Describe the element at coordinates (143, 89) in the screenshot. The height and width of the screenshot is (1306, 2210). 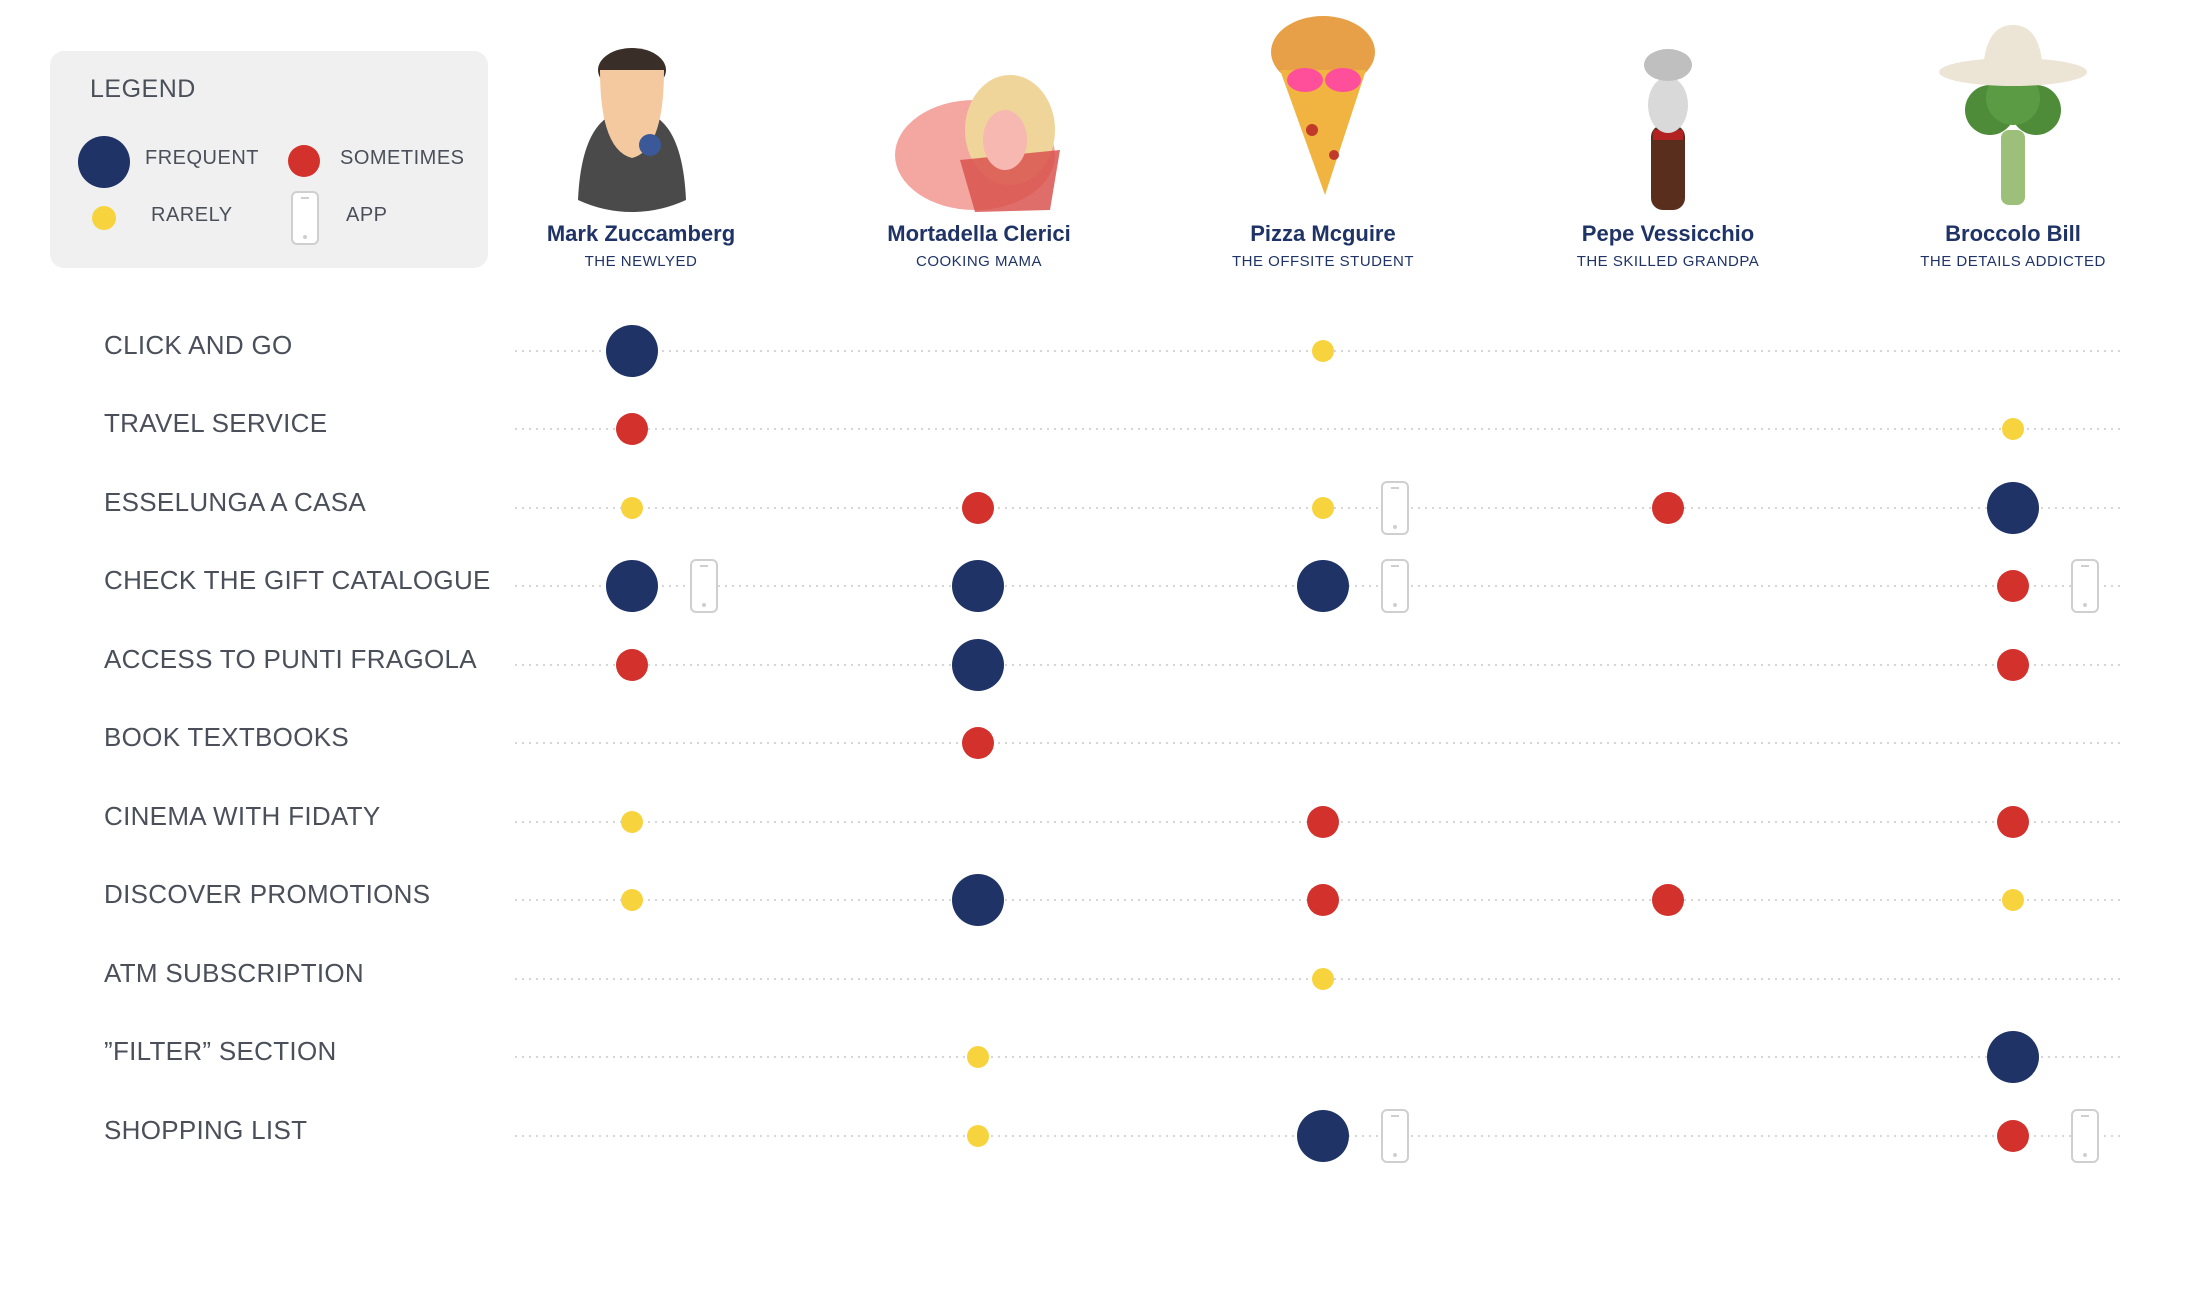
I see `legend-title: LEGEND` at that location.